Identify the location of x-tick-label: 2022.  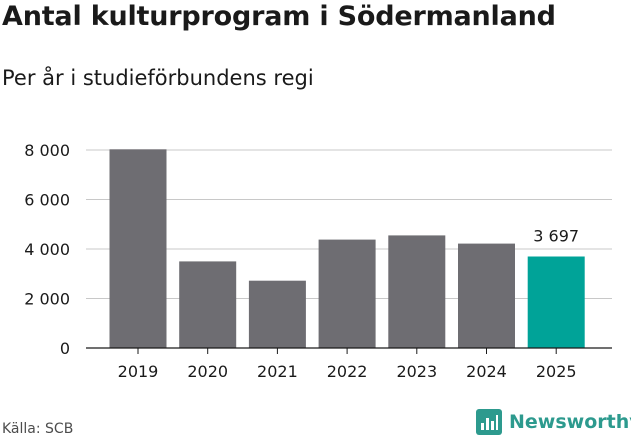
(347, 371).